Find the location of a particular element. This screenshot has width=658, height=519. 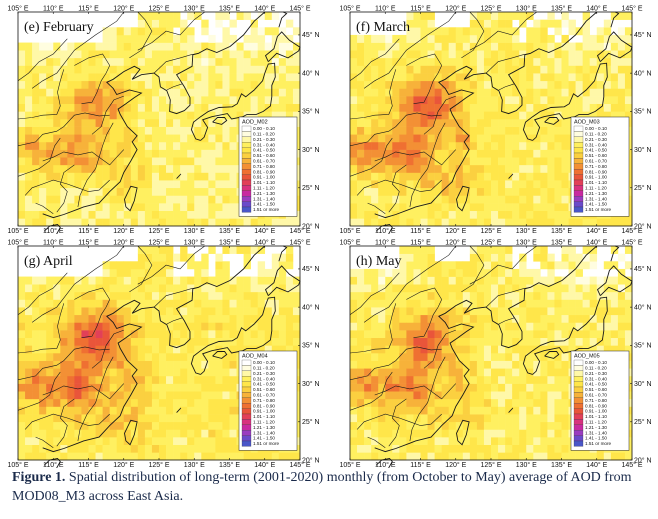

lon-tick-label-bottom: 140° E is located at coordinates (264, 464).